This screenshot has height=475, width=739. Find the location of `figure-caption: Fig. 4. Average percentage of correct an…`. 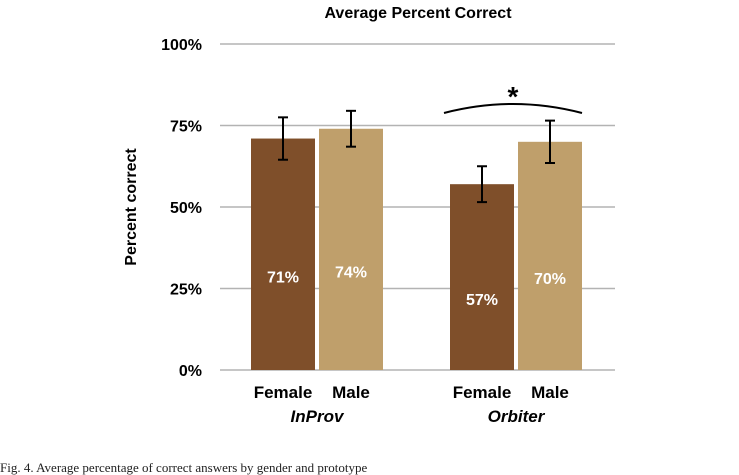

figure-caption: Fig. 4. Average percentage of correct an… is located at coordinates (184, 468).